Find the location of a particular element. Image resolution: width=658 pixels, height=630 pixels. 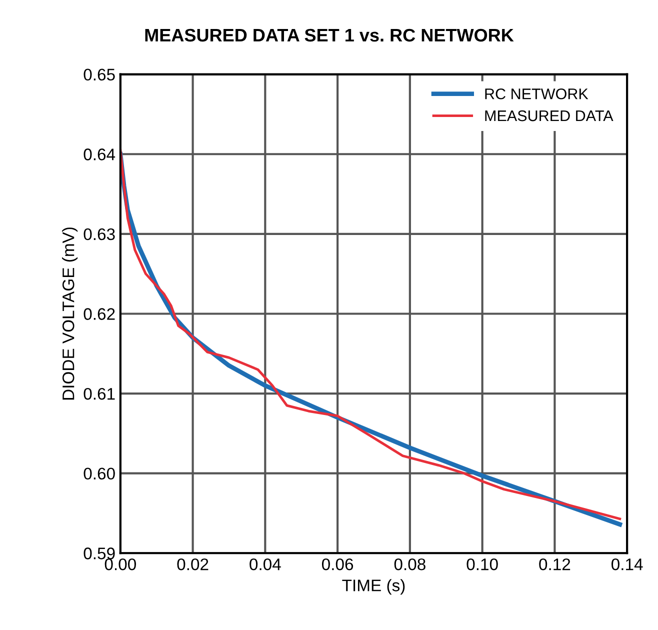

y-axis-title: DIODE VOLTAGE (mV) is located at coordinates (70, 314).